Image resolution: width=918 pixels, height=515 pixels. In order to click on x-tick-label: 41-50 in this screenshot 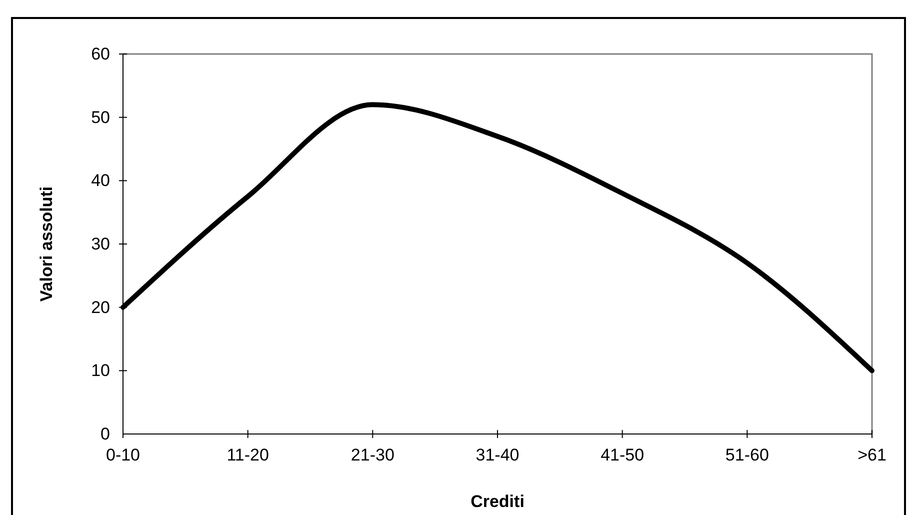, I will do `click(622, 454)`.